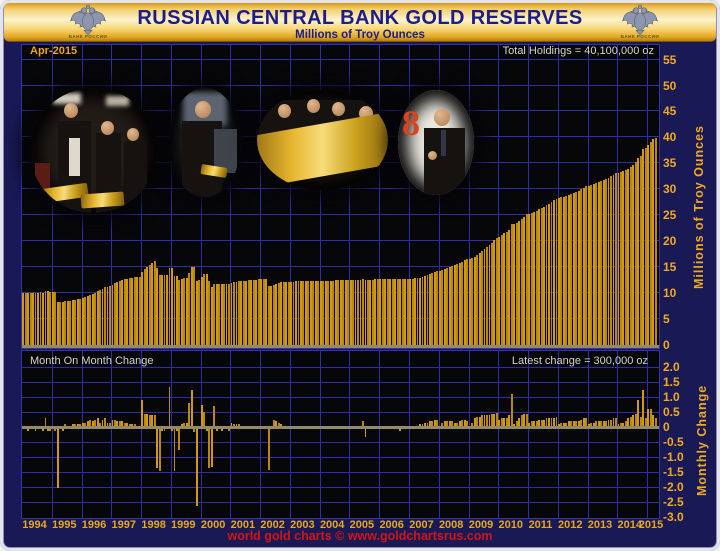  I want to click on upper-y-tick-label: 10, so click(670, 293).